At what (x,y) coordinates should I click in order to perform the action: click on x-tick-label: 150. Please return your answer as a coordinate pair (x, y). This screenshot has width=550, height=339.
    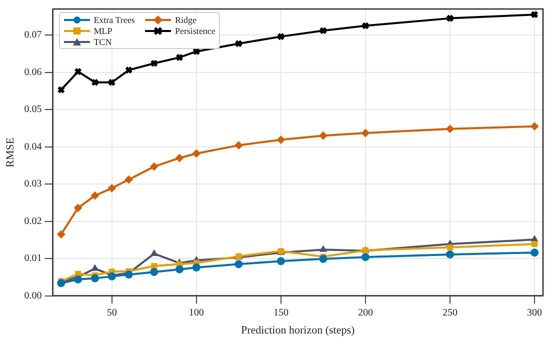
    Looking at the image, I should click on (280, 312).